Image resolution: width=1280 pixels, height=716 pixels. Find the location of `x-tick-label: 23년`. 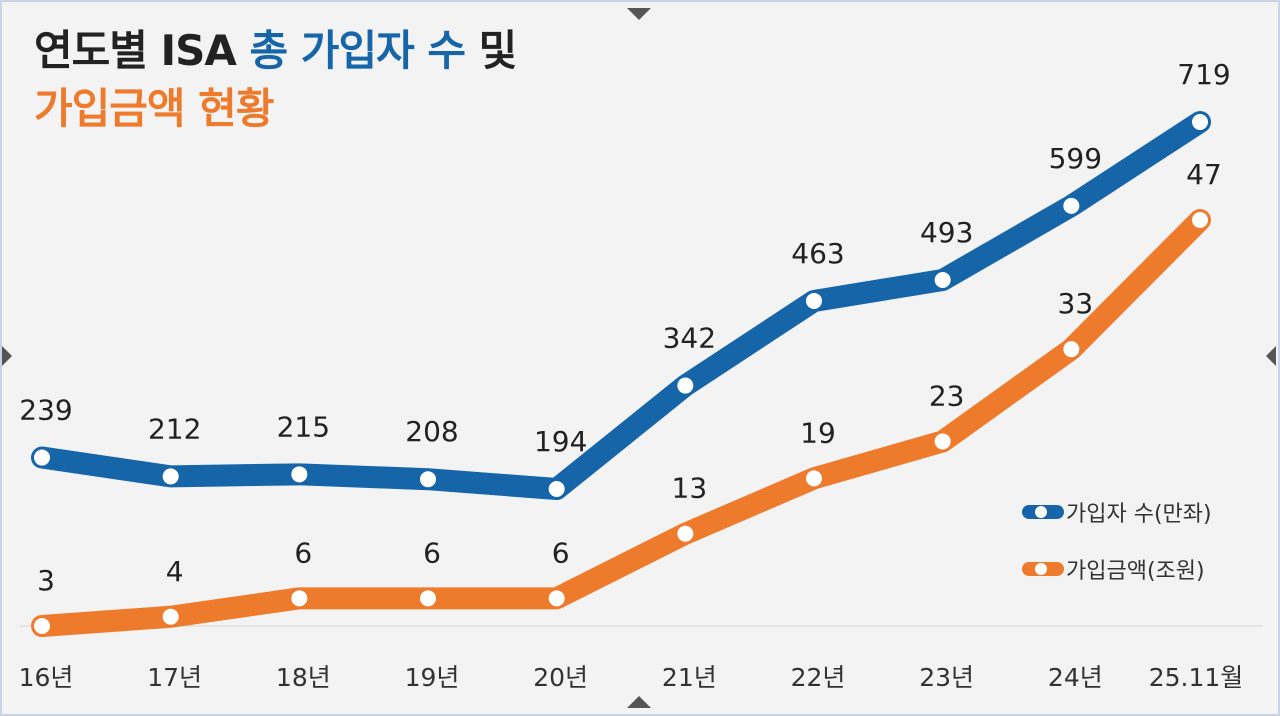

x-tick-label: 23년 is located at coordinates (946, 677).